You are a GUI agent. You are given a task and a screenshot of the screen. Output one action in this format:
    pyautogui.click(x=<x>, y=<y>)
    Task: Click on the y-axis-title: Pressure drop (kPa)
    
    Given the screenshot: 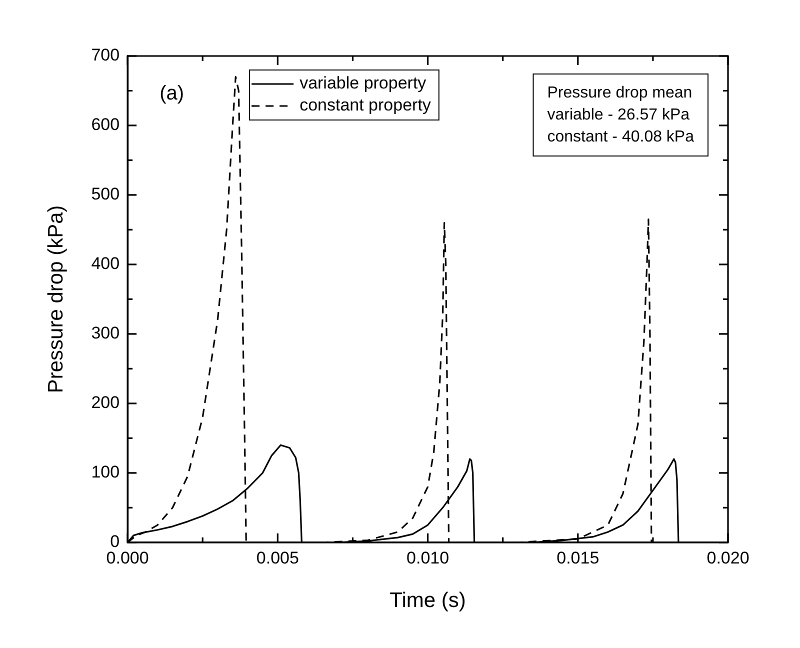 What is the action you would take?
    pyautogui.click(x=56, y=299)
    